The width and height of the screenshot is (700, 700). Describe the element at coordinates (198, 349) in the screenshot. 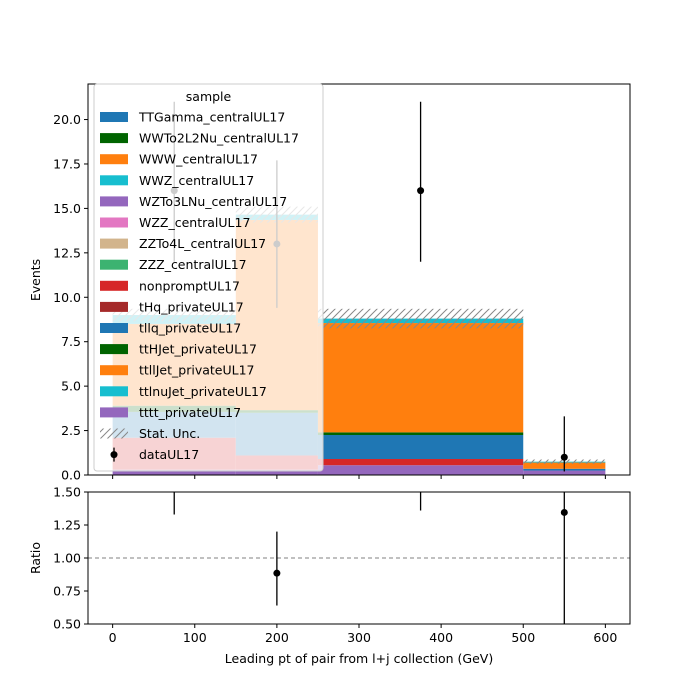

I see `legend-label: ttHJet_privateUL17` at that location.